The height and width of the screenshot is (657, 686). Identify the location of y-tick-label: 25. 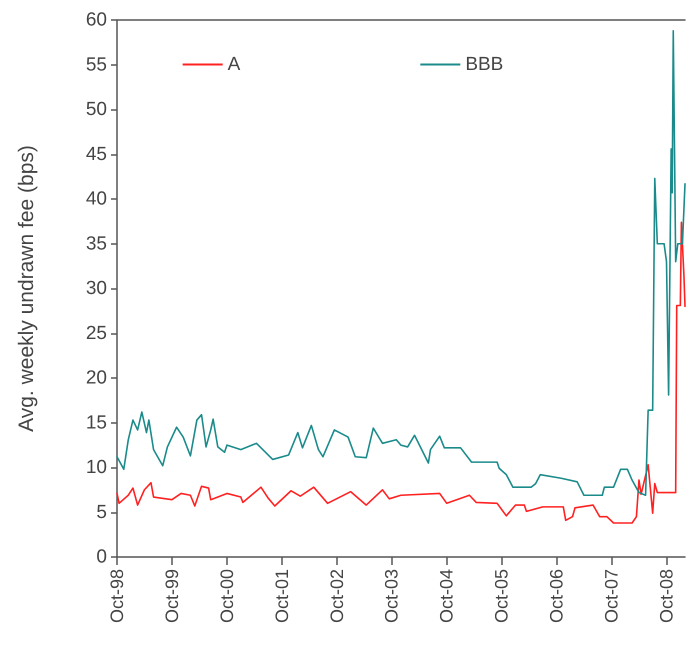
(96, 333).